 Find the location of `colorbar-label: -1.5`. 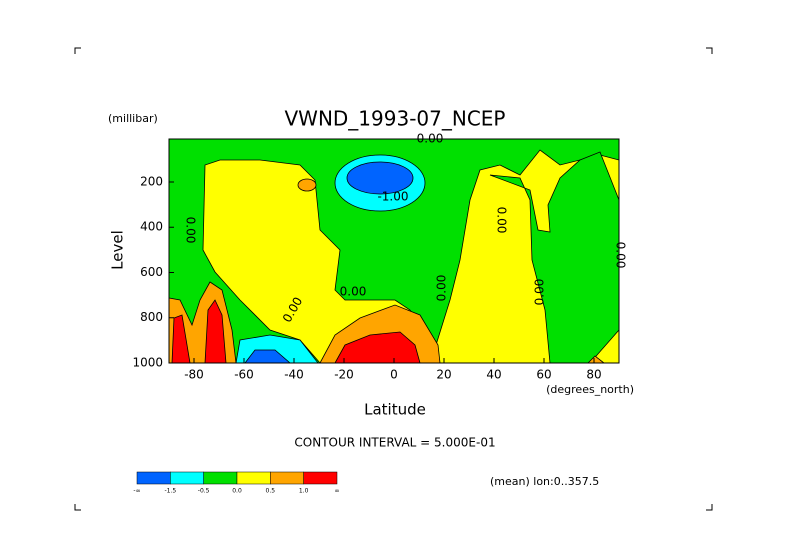

colorbar-label: -1.5 is located at coordinates (170, 491).